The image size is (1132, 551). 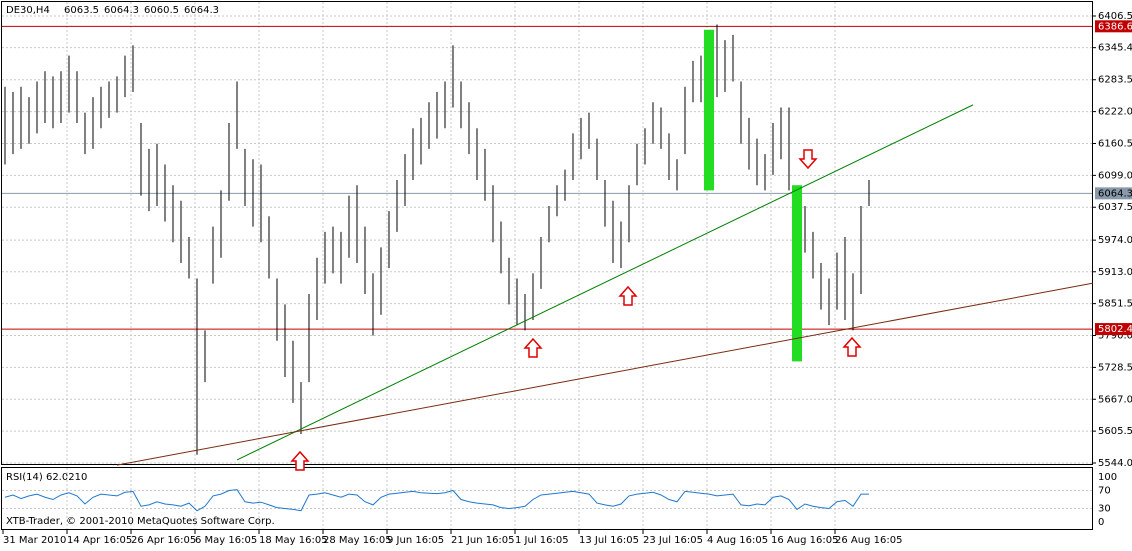 What do you see at coordinates (1115, 240) in the screenshot?
I see `y-tick-label: 5974.0` at bounding box center [1115, 240].